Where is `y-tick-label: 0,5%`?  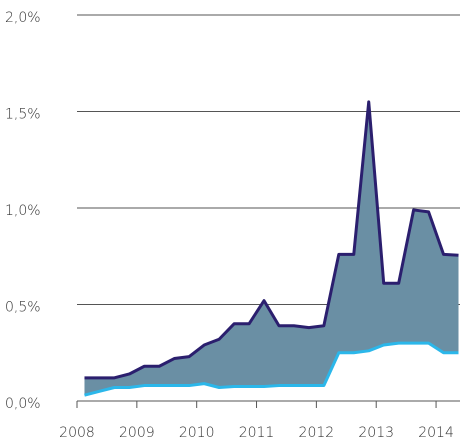
y-tick-label: 0,5% is located at coordinates (23, 308).